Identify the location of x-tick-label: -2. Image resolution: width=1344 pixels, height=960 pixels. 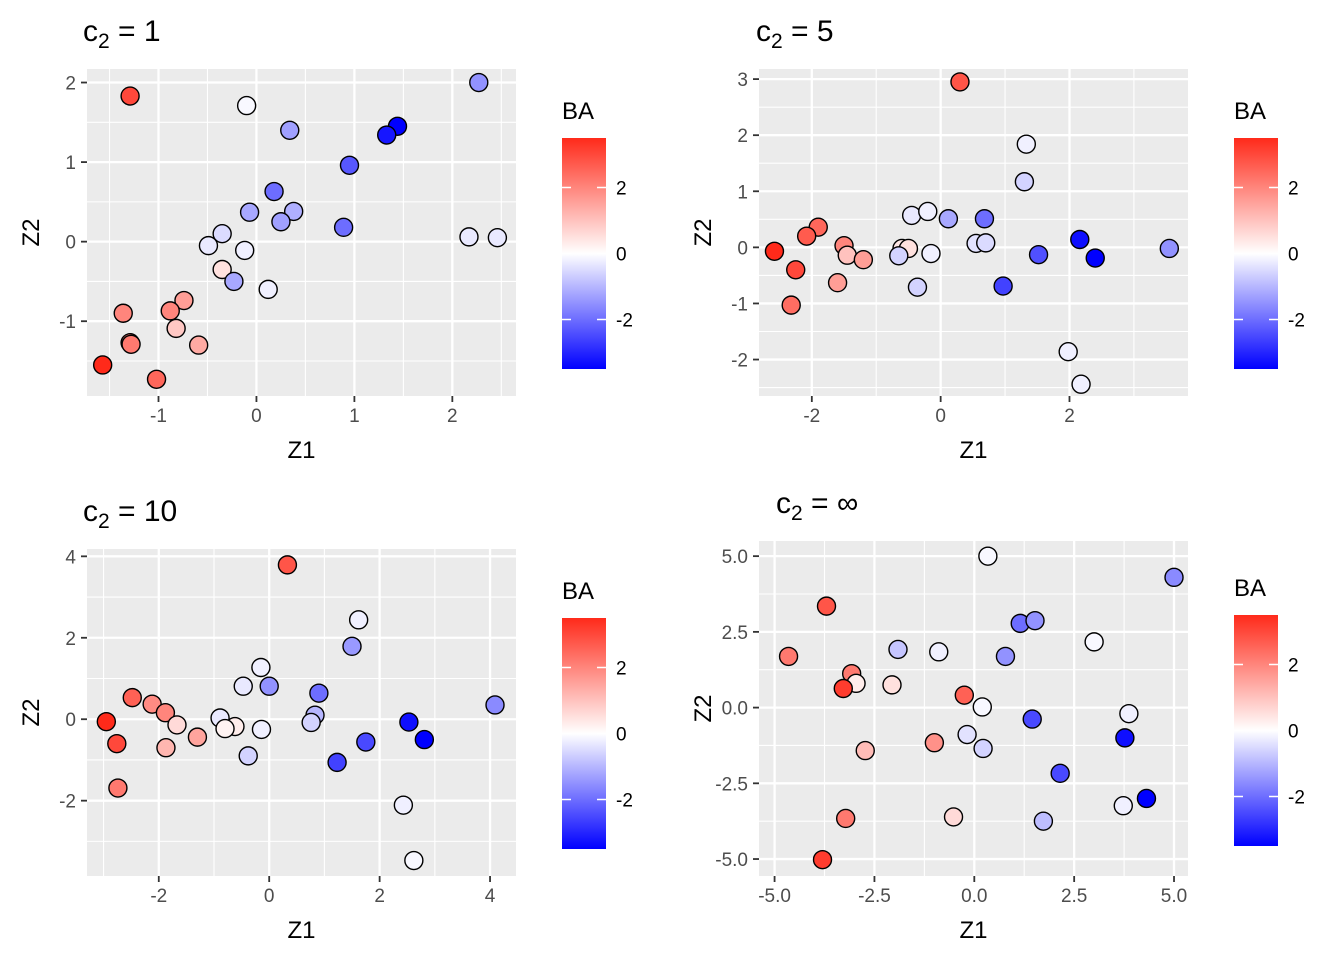
(158, 896).